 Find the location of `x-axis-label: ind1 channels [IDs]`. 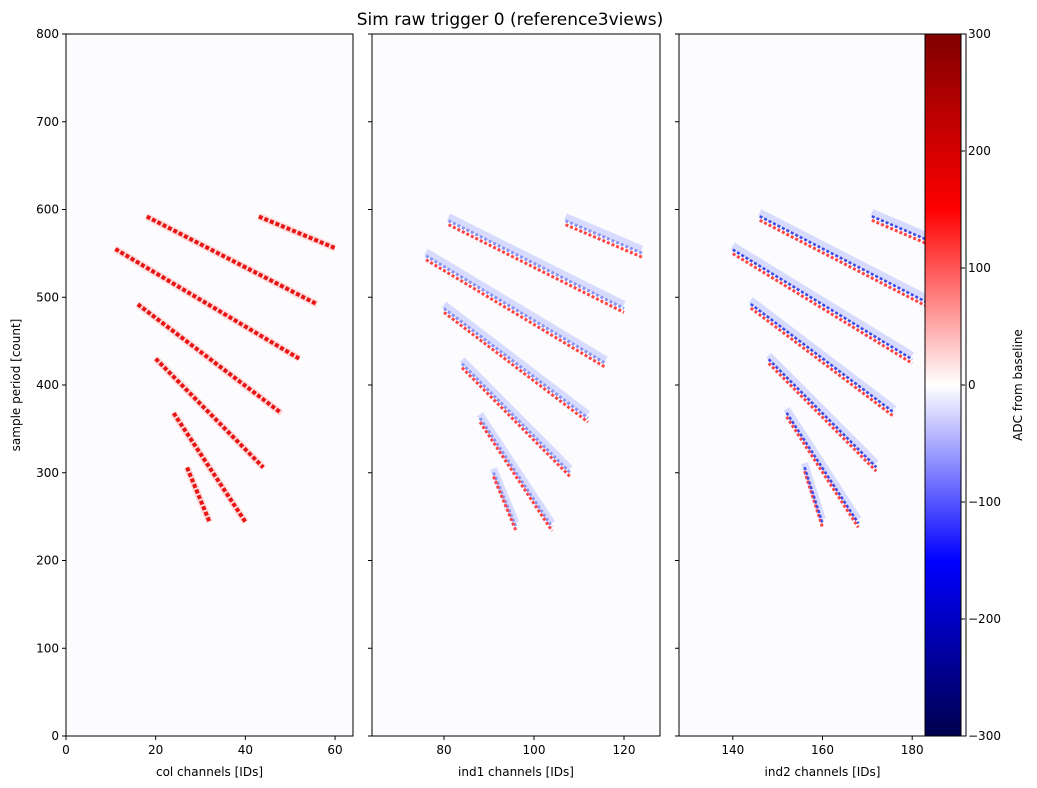

x-axis-label: ind1 channels [IDs] is located at coordinates (516, 772).